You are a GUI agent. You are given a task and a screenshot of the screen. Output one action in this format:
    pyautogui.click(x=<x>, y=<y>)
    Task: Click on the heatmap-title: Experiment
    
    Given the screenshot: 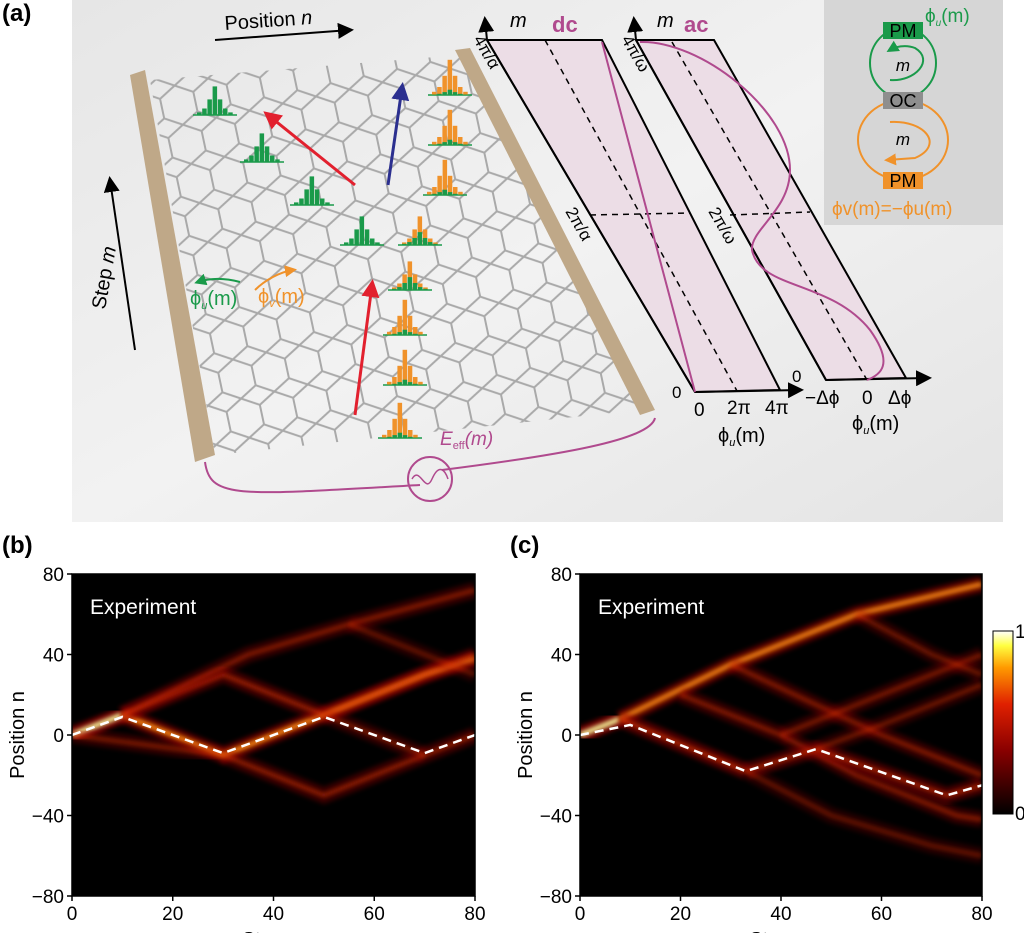 What is the action you would take?
    pyautogui.click(x=651, y=607)
    